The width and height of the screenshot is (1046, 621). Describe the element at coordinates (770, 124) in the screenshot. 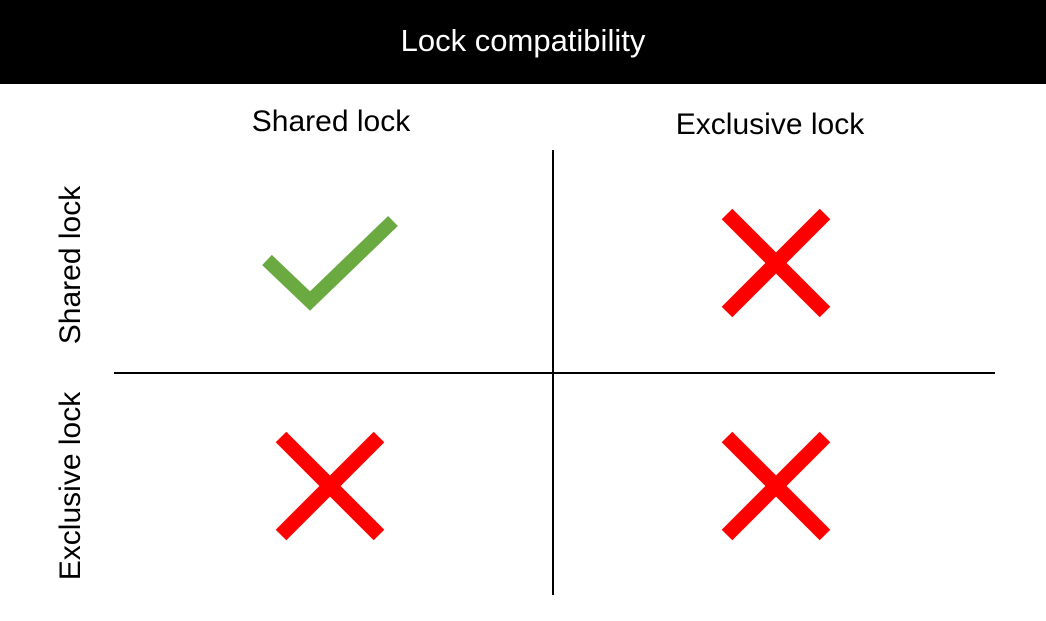

I see `column-header-exclusive-lock: Exclusive lock` at that location.